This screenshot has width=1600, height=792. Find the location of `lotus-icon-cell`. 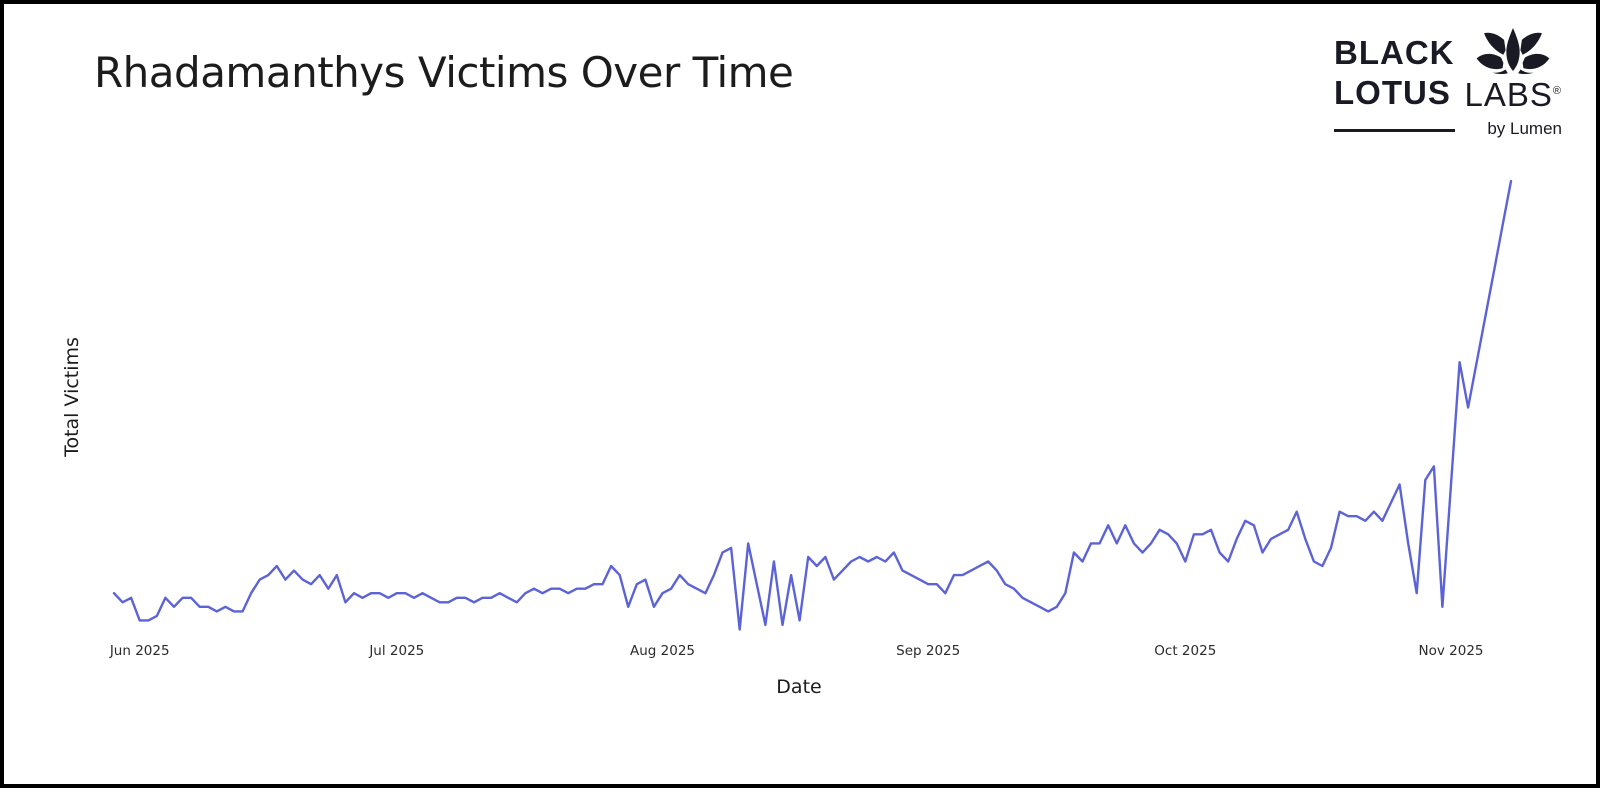

lotus-icon-cell is located at coordinates (1514, 51).